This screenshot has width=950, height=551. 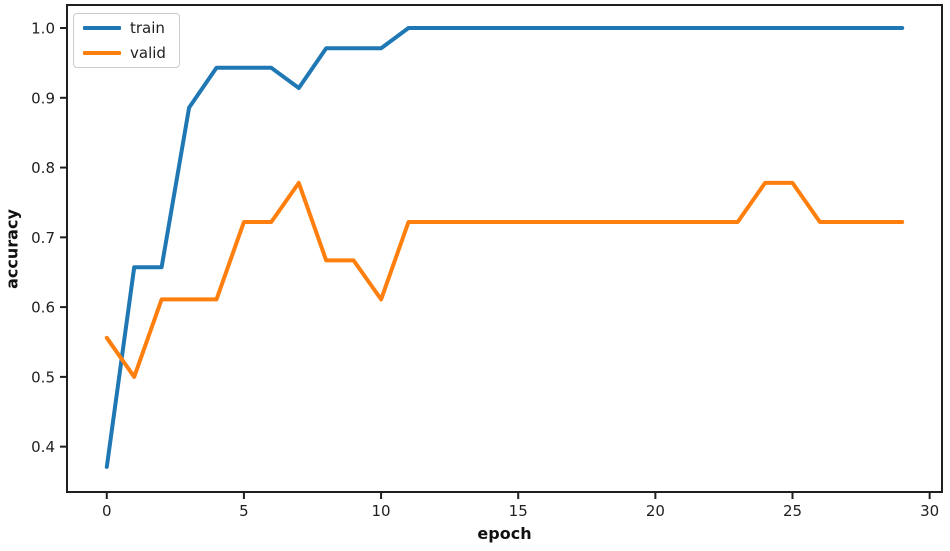 What do you see at coordinates (124, 28) in the screenshot?
I see `legend-entry-train: train` at bounding box center [124, 28].